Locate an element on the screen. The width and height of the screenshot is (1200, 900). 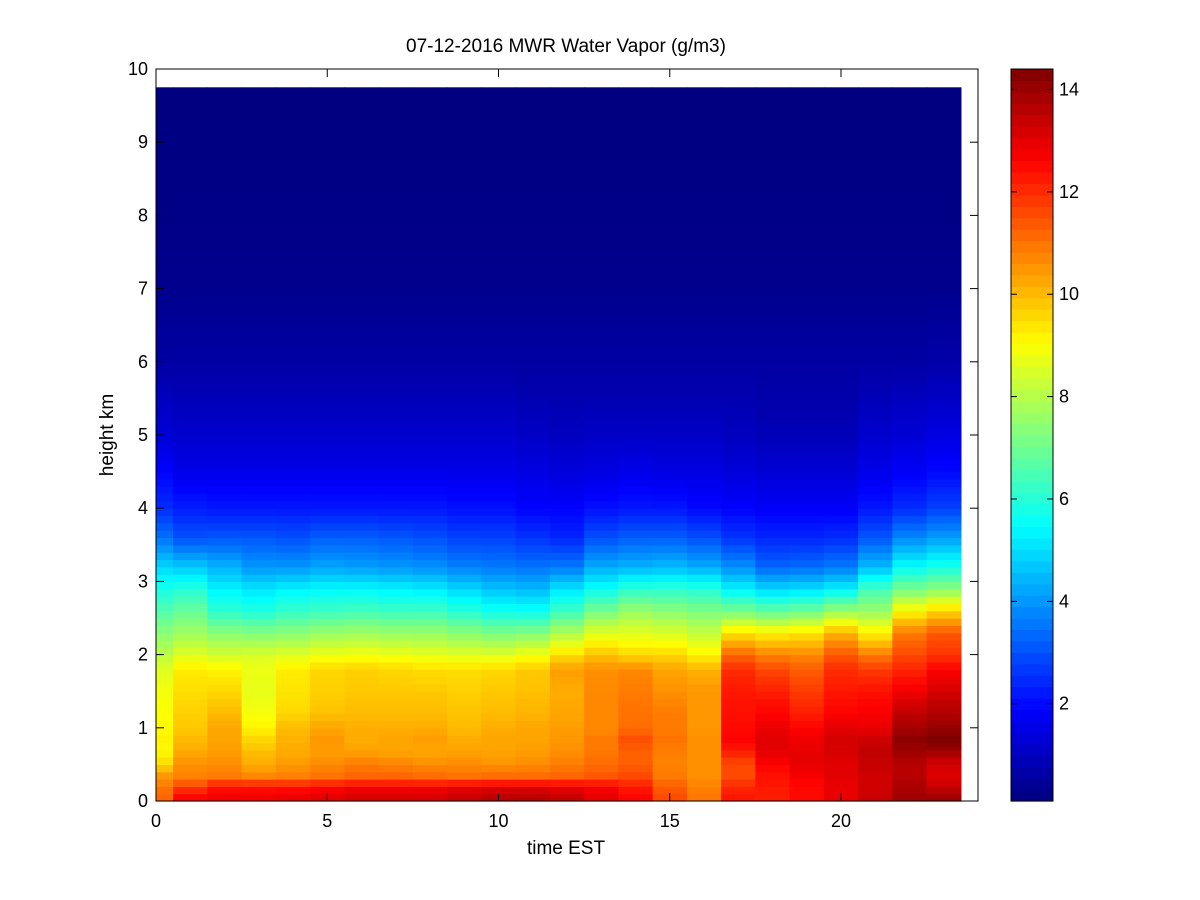
y-tick-label: 4 is located at coordinates (143, 508).